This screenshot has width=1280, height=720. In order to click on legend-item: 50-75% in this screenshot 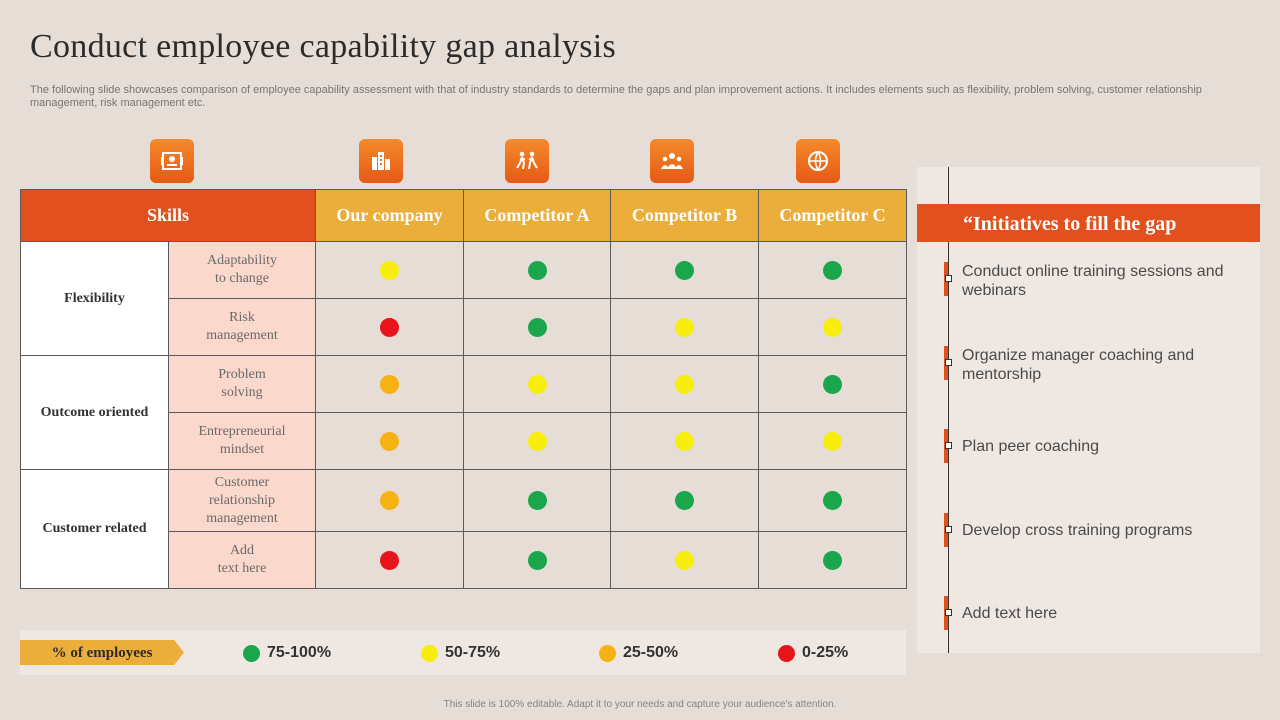, I will do `click(460, 653)`.